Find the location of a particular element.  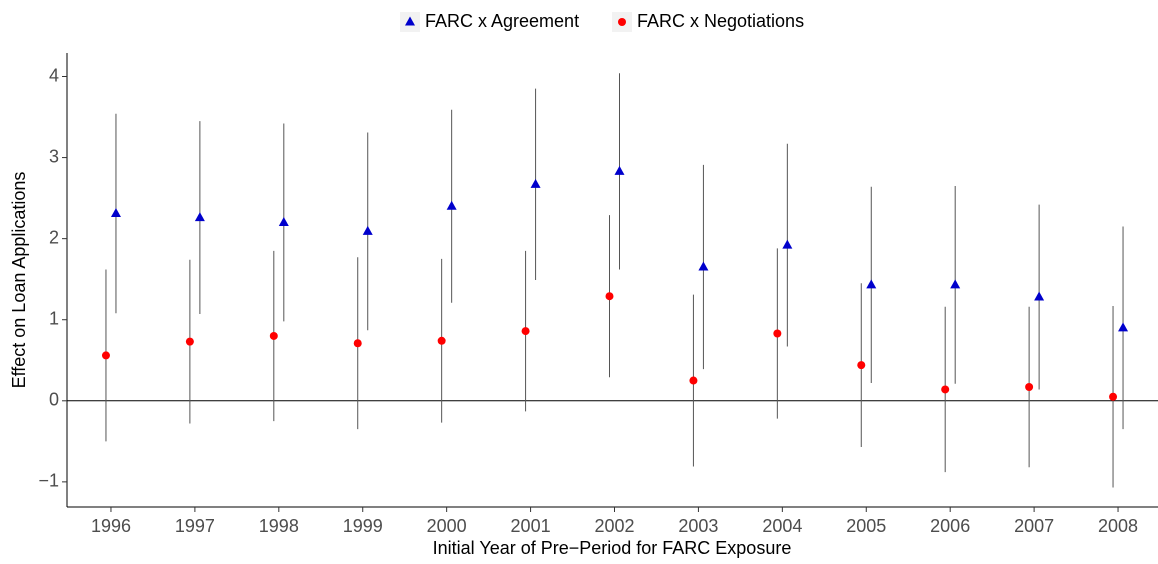

y-tick-label: 4 is located at coordinates (54, 75).